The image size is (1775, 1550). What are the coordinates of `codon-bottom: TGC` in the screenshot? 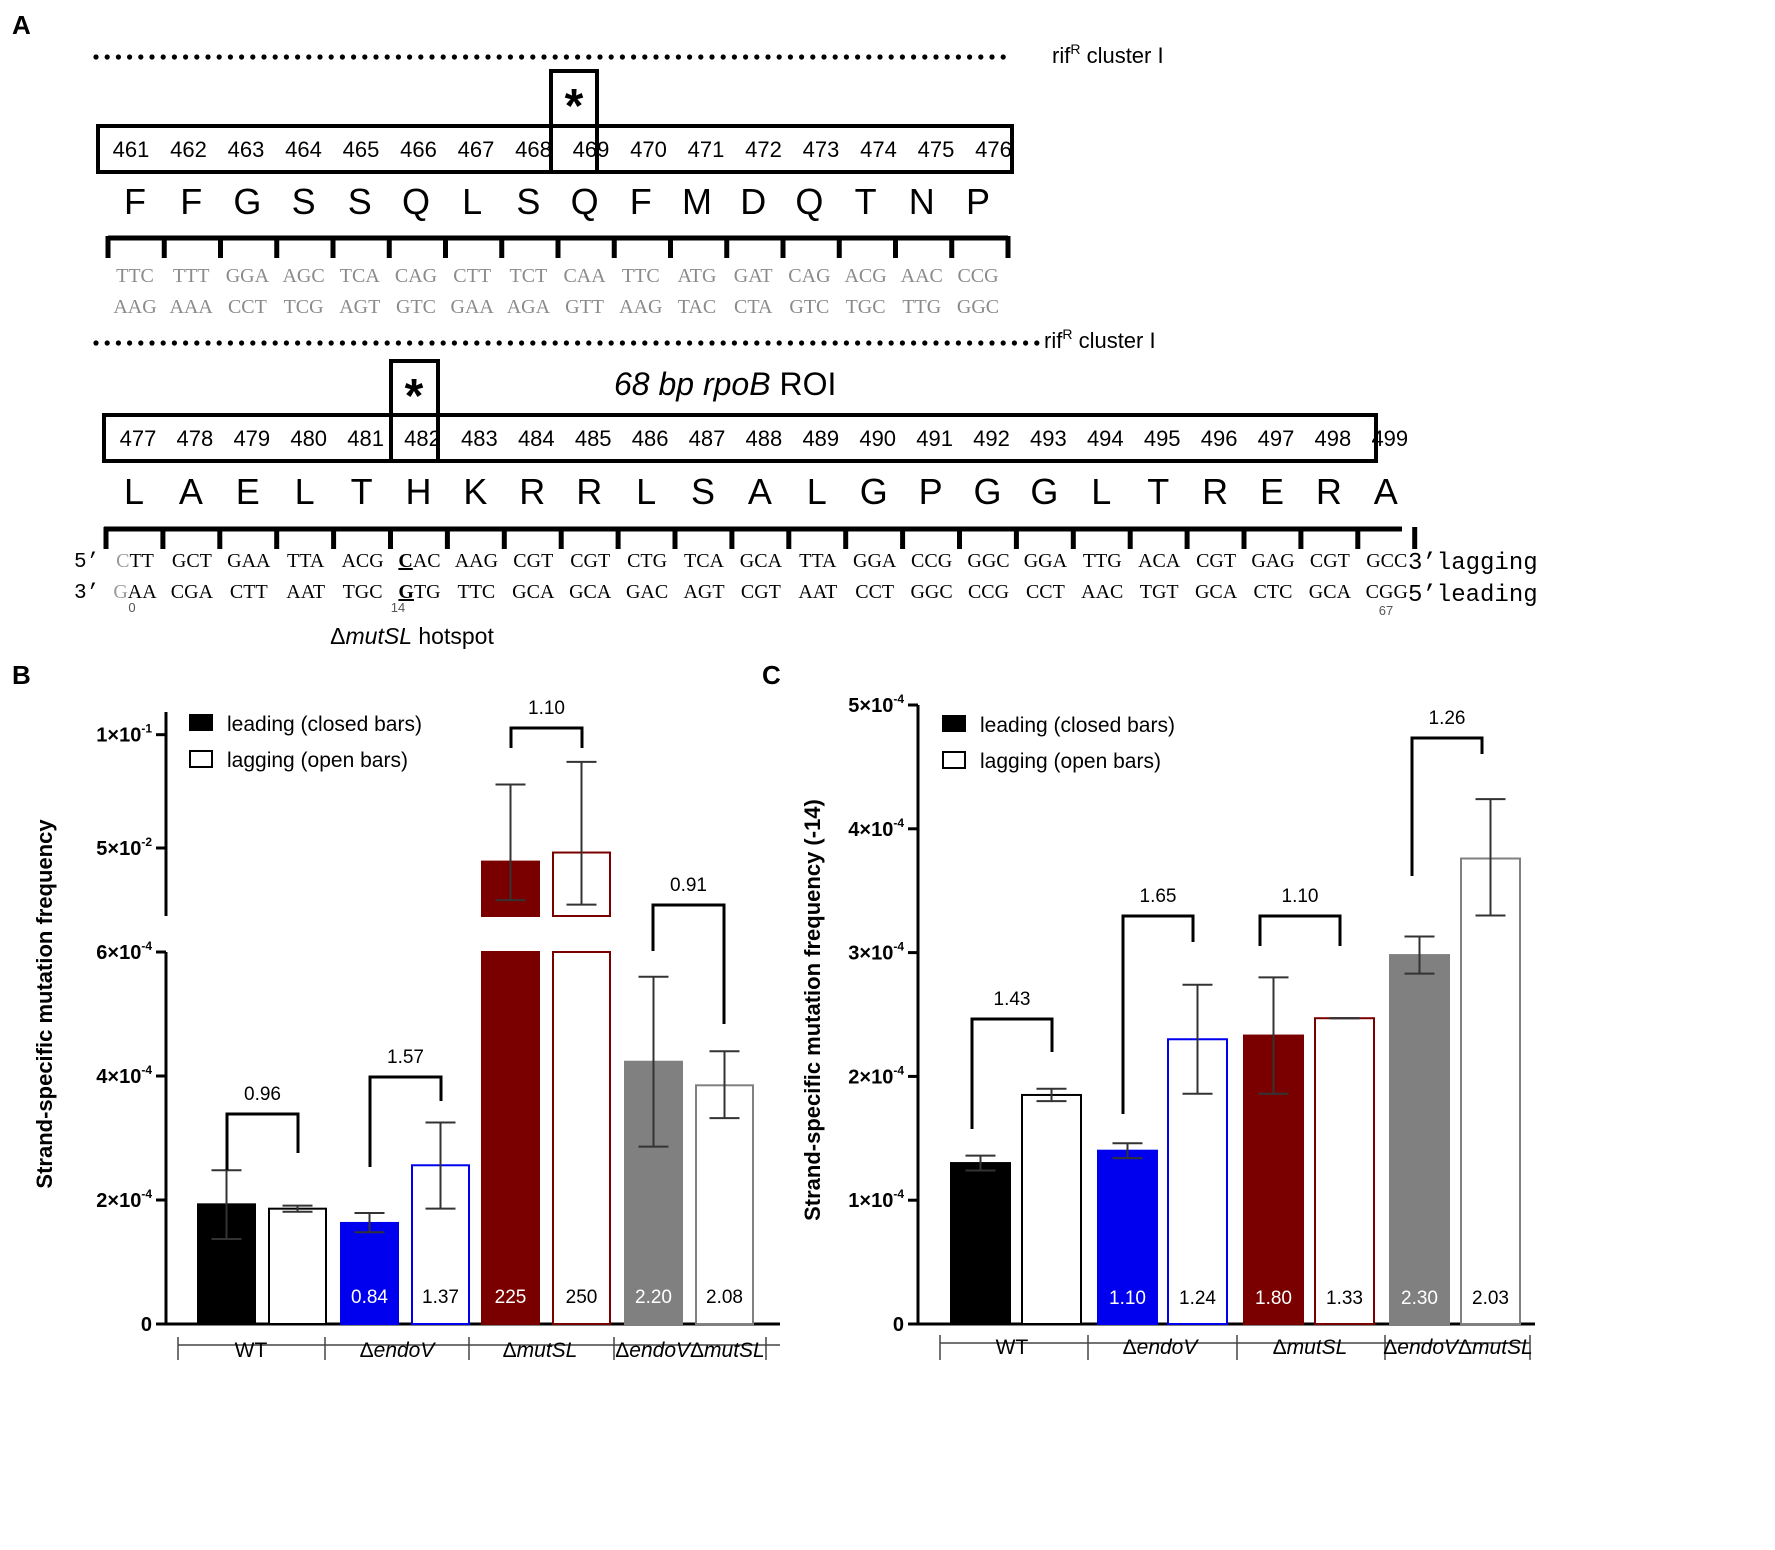 It's located at (866, 307).